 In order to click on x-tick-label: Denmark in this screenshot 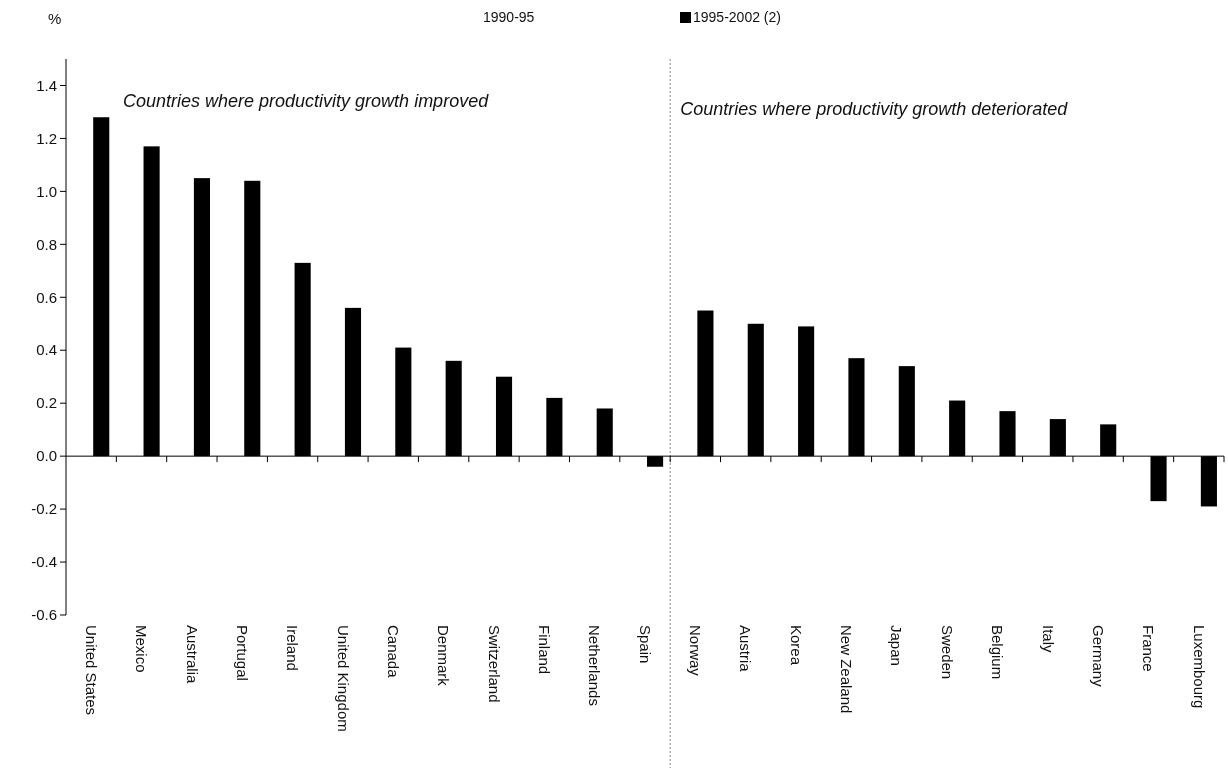, I will do `click(444, 656)`.